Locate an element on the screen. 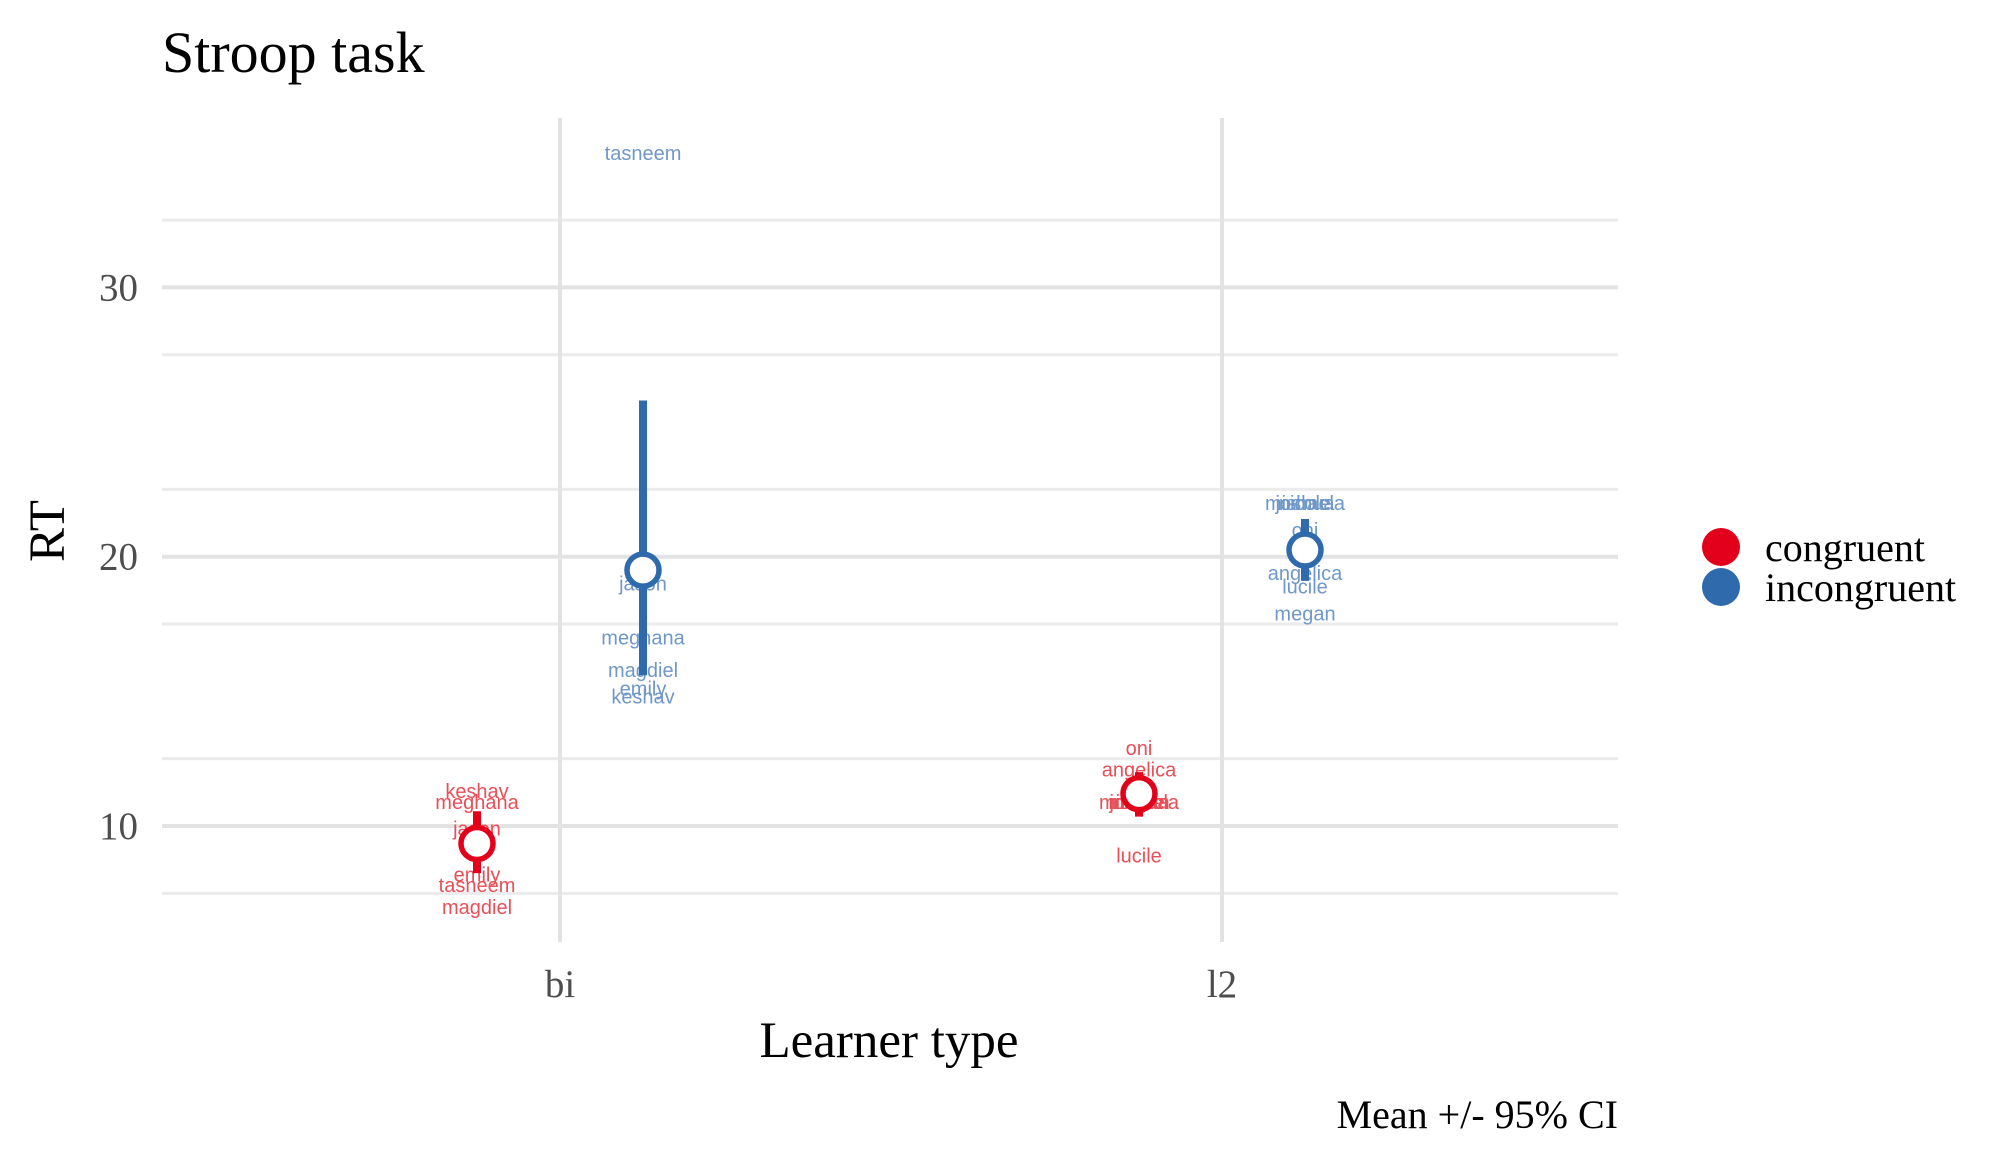 This screenshot has height=1152, width=2016. legend-swatch-incongruent is located at coordinates (1721, 587).